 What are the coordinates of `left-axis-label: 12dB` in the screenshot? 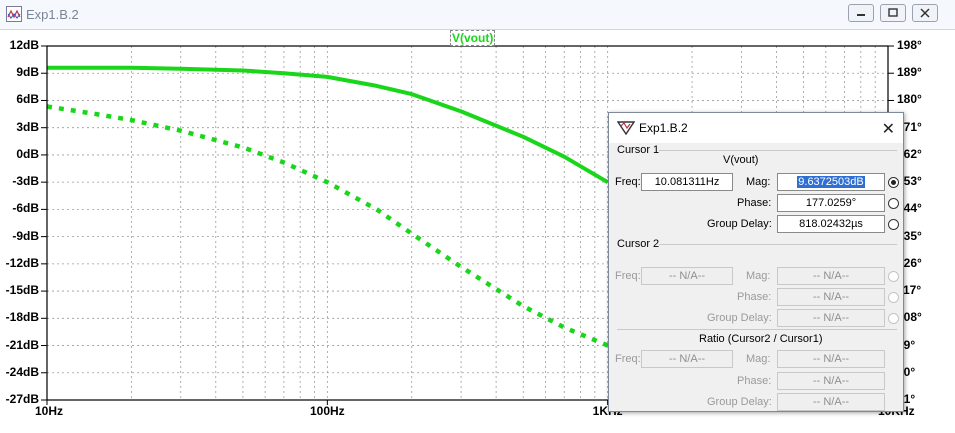 It's located at (24, 45).